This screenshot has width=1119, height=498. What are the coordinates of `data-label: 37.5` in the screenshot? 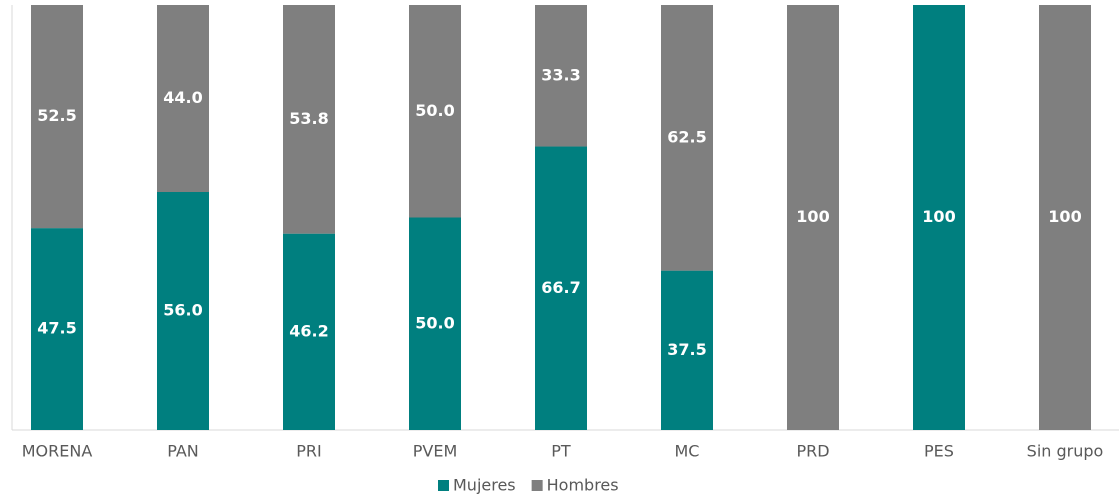 It's located at (686, 349).